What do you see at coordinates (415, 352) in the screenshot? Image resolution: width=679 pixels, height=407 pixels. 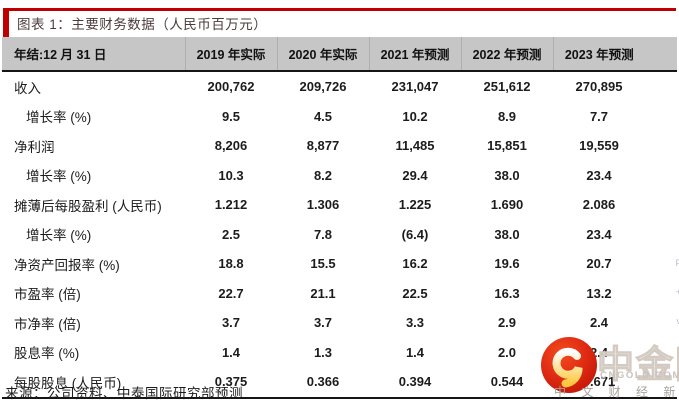 I see `row-value: 1.4` at bounding box center [415, 352].